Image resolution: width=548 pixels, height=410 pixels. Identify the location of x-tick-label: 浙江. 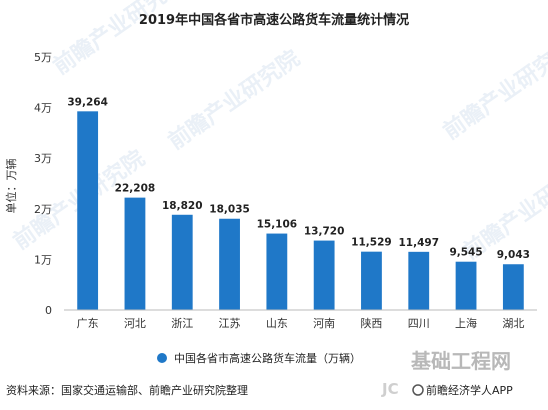
(182, 323).